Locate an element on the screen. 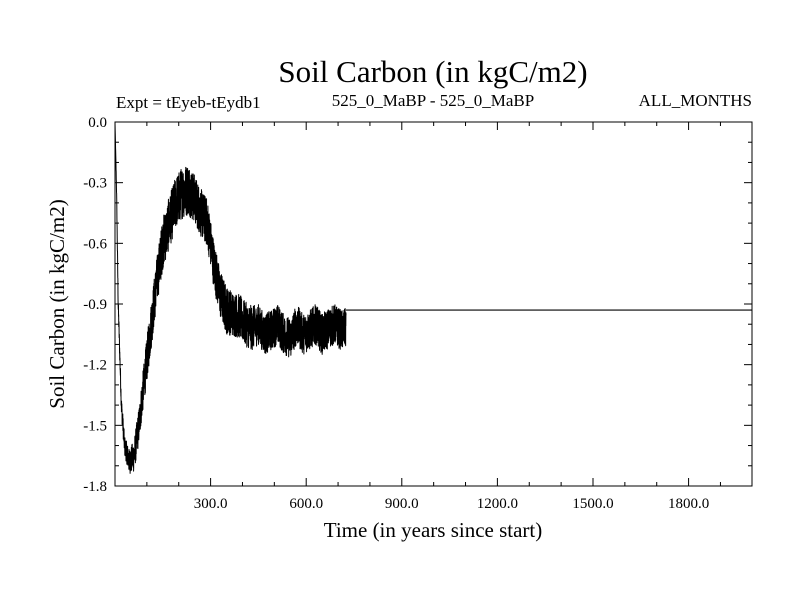 The height and width of the screenshot is (605, 800). x-tick-label: 1500.0 is located at coordinates (592, 504).